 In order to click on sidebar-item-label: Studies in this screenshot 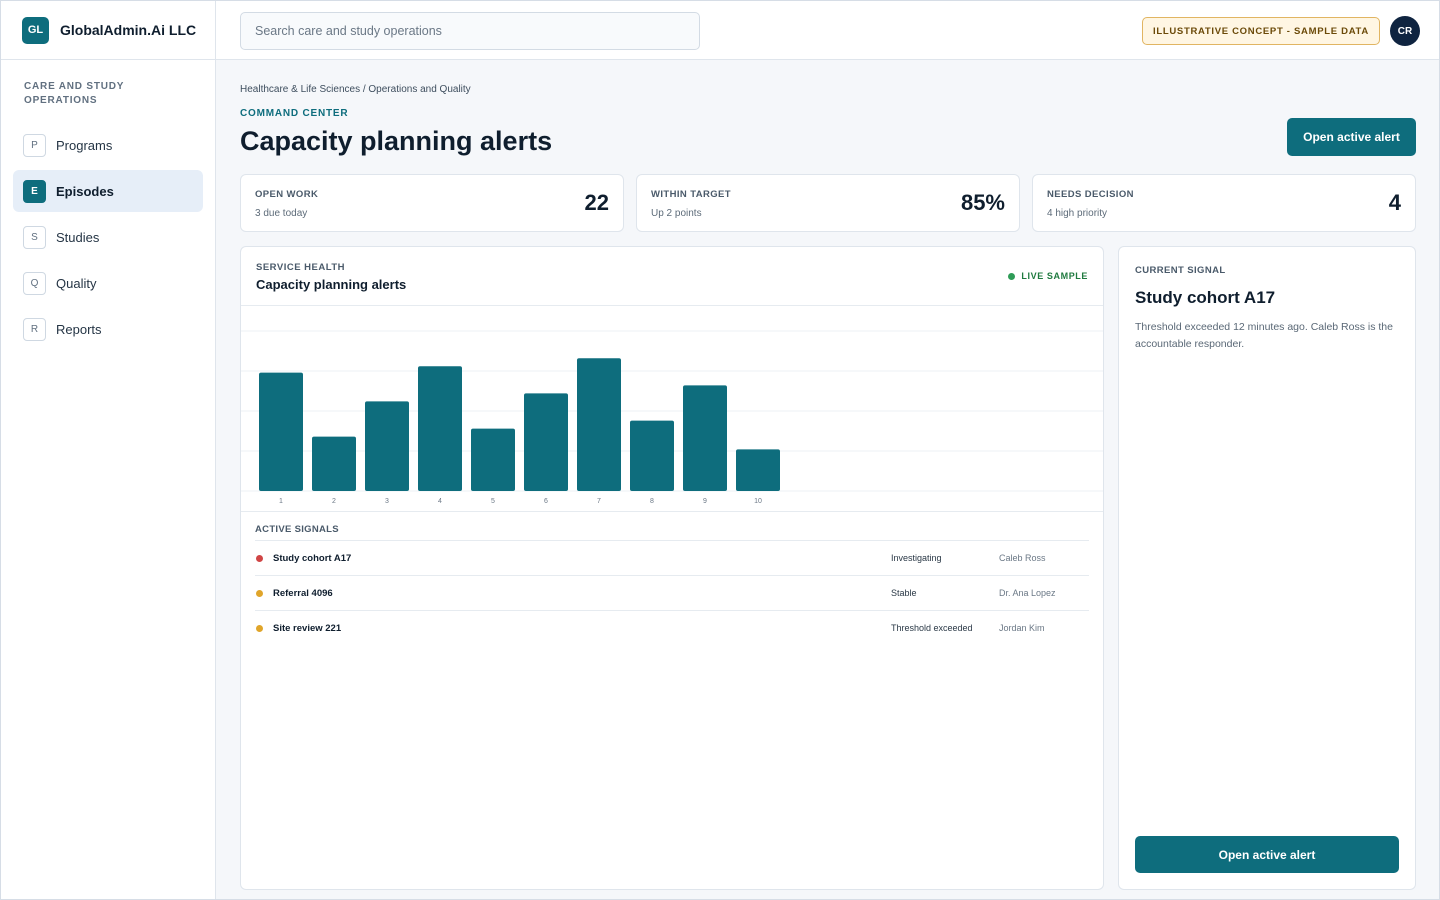, I will do `click(78, 237)`.